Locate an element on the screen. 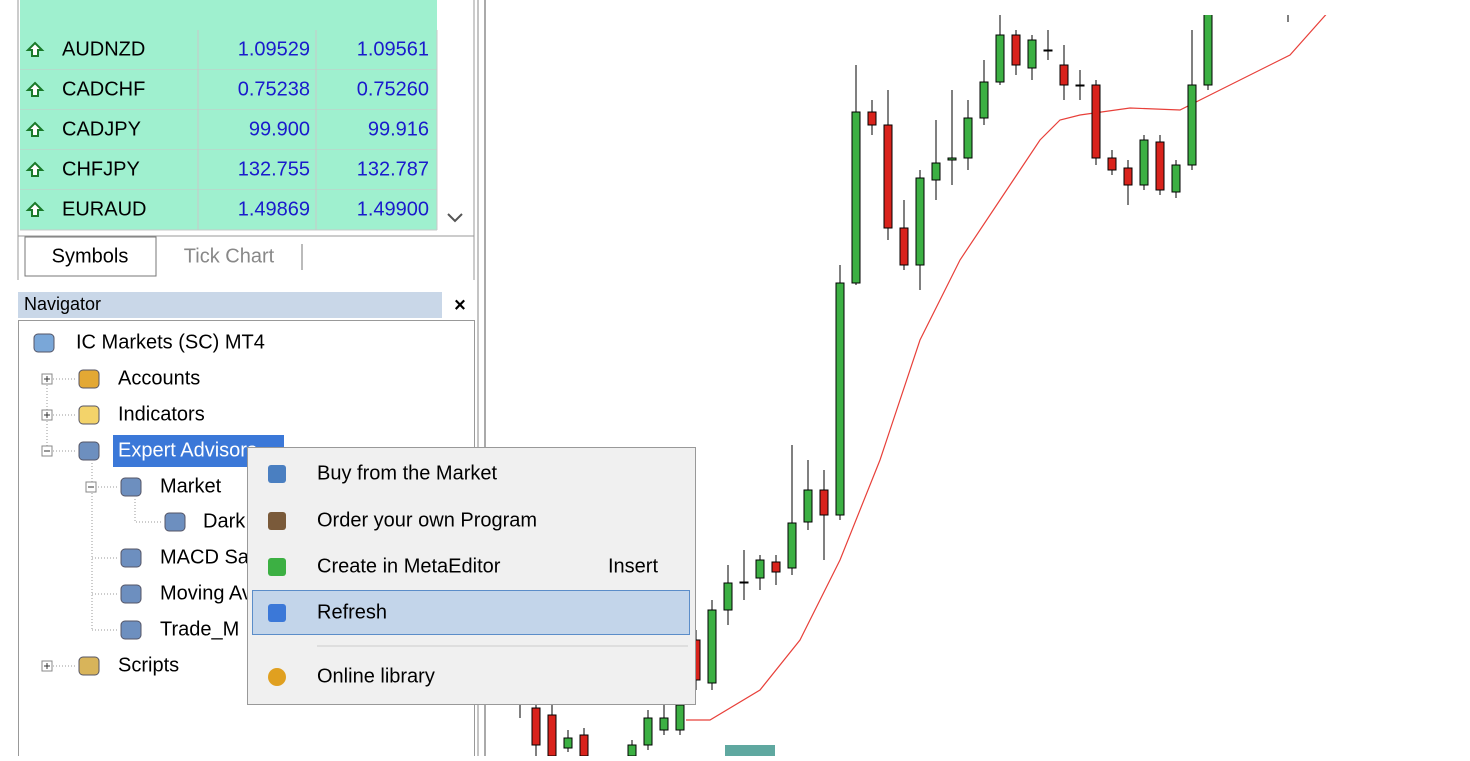 The height and width of the screenshot is (761, 1470). tree-item: Indicators is located at coordinates (161, 414).